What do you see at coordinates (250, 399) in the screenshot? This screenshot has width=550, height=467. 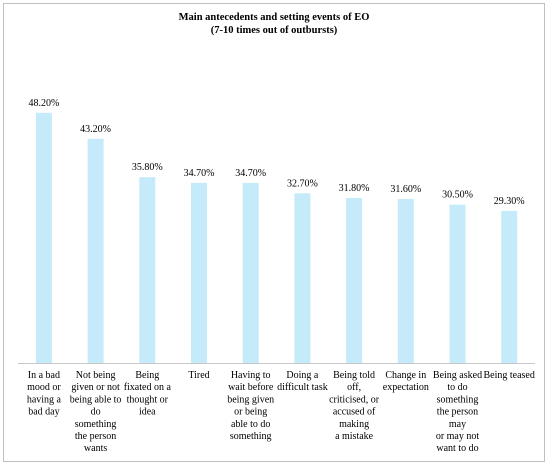 I see `category-label-line: being given` at bounding box center [250, 399].